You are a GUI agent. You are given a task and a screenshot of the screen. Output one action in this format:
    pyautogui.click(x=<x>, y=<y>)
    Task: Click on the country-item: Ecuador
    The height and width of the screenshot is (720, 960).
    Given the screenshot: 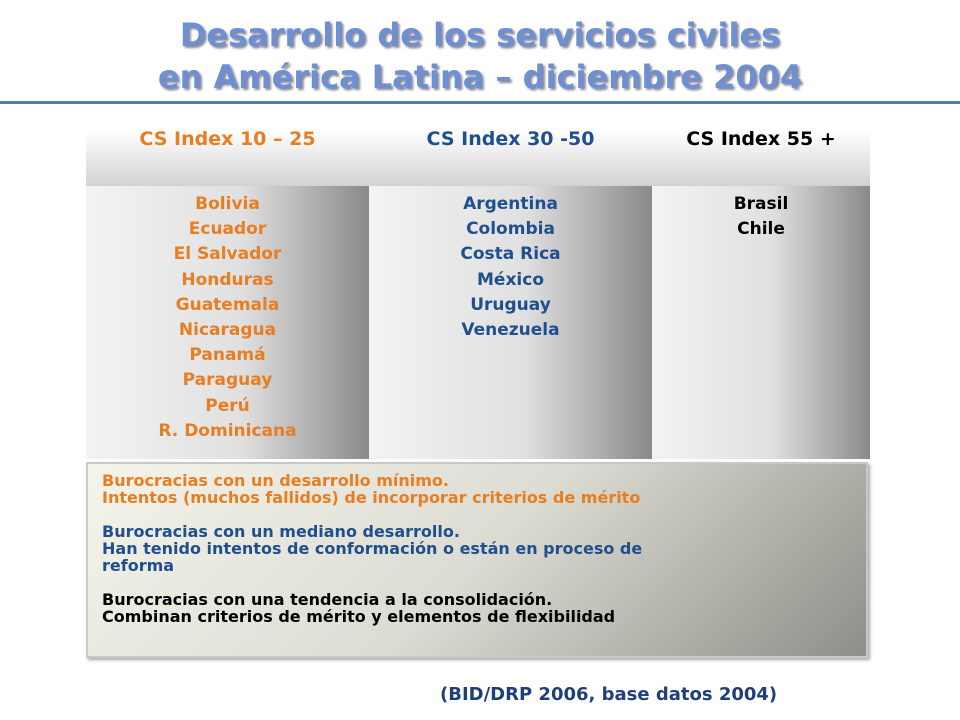 What is the action you would take?
    pyautogui.click(x=227, y=229)
    